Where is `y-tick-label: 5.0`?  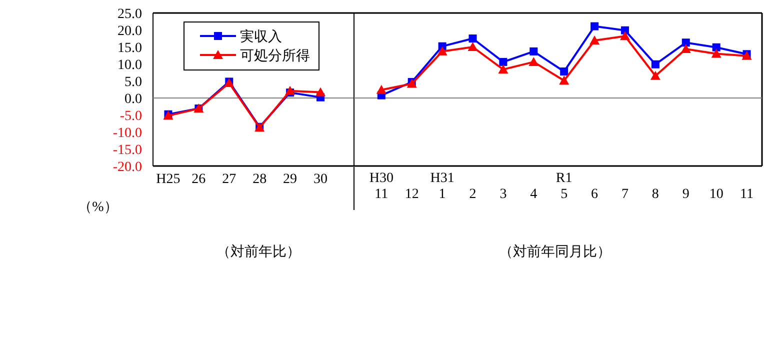 y-tick-label: 5.0 is located at coordinates (133, 82).